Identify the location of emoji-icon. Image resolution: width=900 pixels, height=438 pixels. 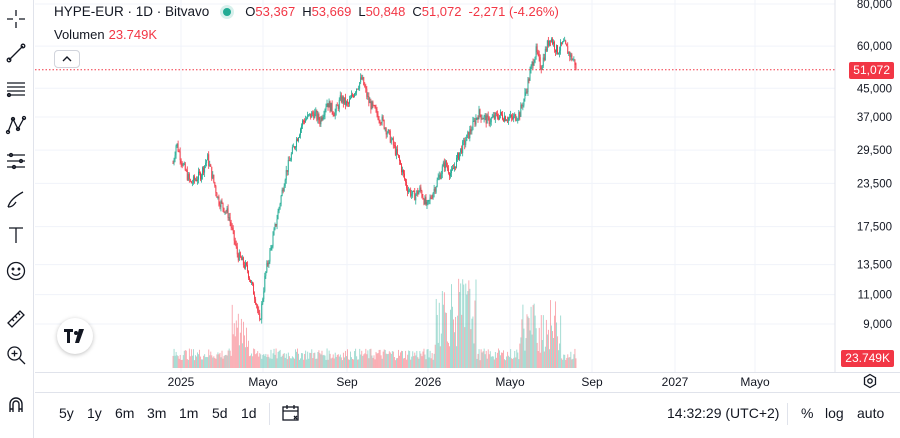
(16, 271).